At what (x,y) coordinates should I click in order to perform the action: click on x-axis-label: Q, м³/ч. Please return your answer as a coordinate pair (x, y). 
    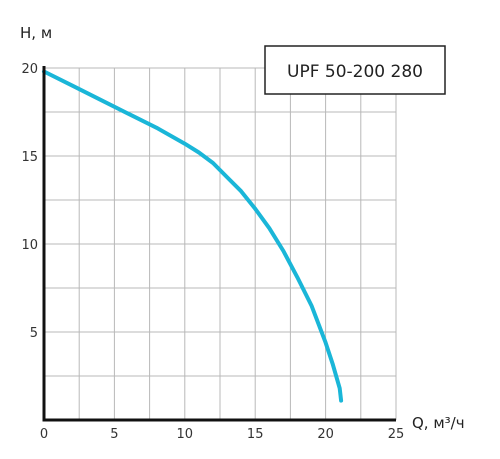
    Looking at the image, I should click on (438, 423).